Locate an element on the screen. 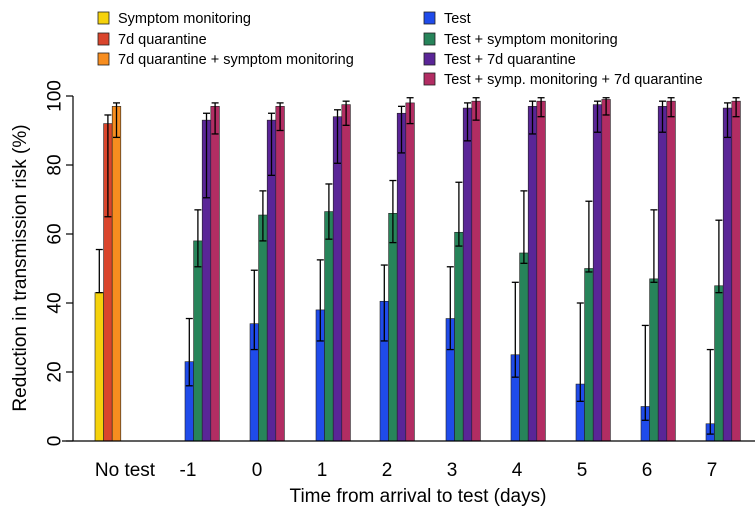  x-tick-label: No test is located at coordinates (125, 470).